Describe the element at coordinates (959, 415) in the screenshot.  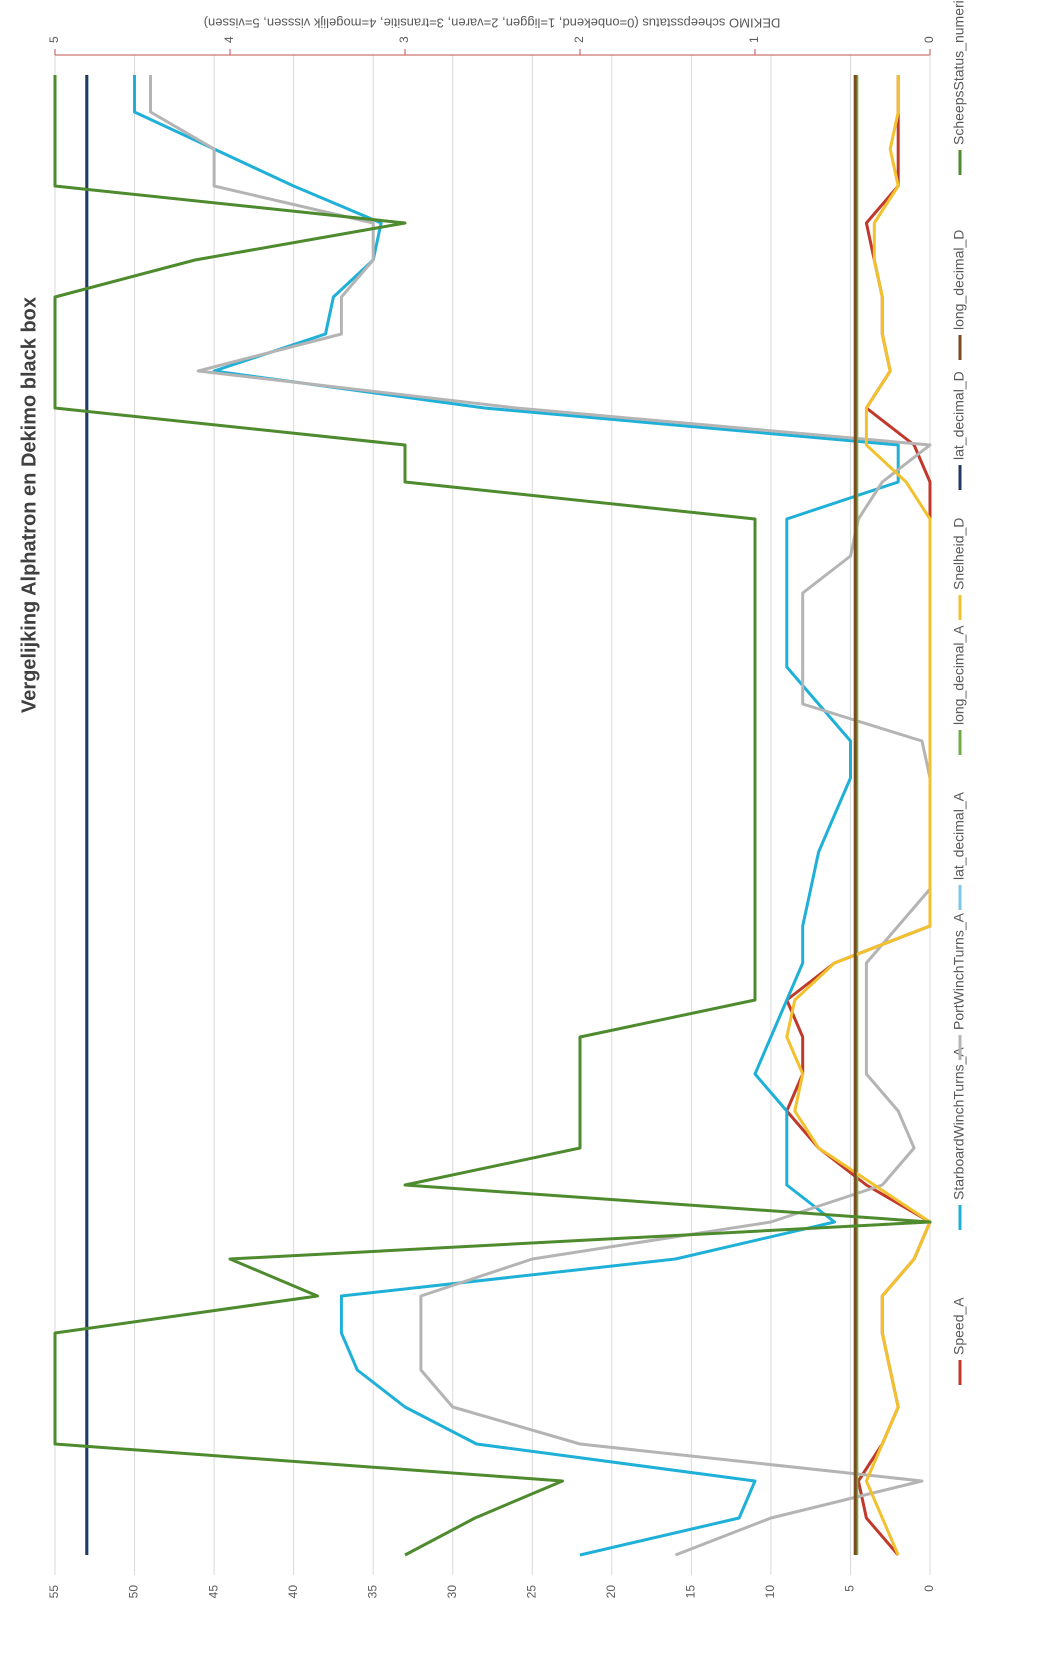
I see `legend-label: lat_decimal_D` at that location.